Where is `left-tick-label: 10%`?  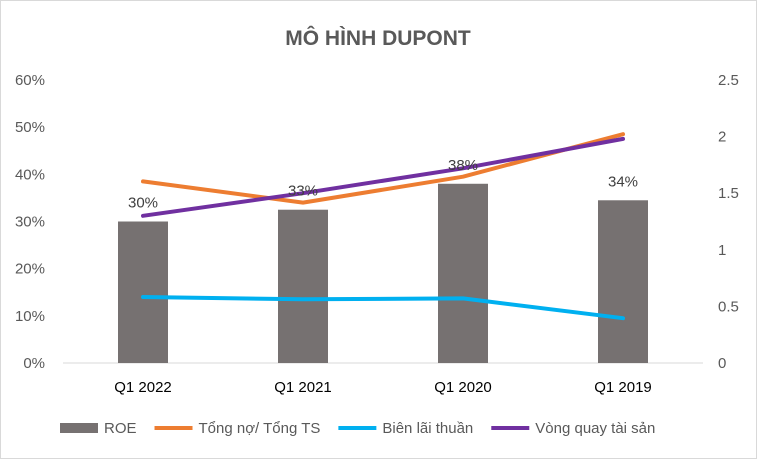 left-tick-label: 10% is located at coordinates (30, 316).